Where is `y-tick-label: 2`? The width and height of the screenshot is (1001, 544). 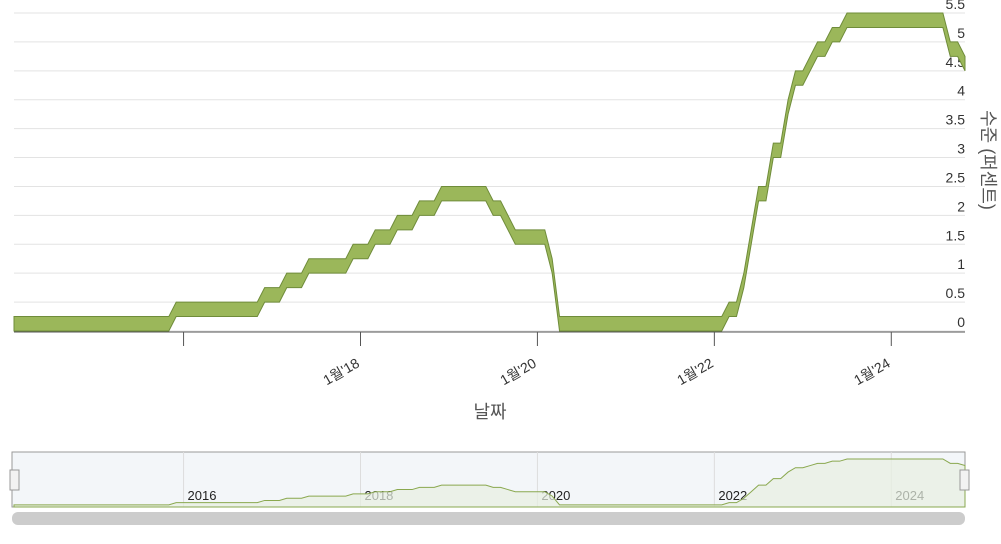
y-tick-label: 2 is located at coordinates (961, 206).